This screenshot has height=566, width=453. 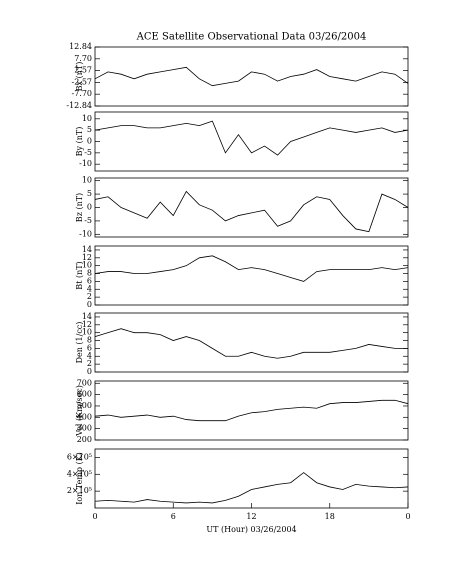 What do you see at coordinates (84, 382) in the screenshot?
I see `y-tick-label: 700` at bounding box center [84, 382].